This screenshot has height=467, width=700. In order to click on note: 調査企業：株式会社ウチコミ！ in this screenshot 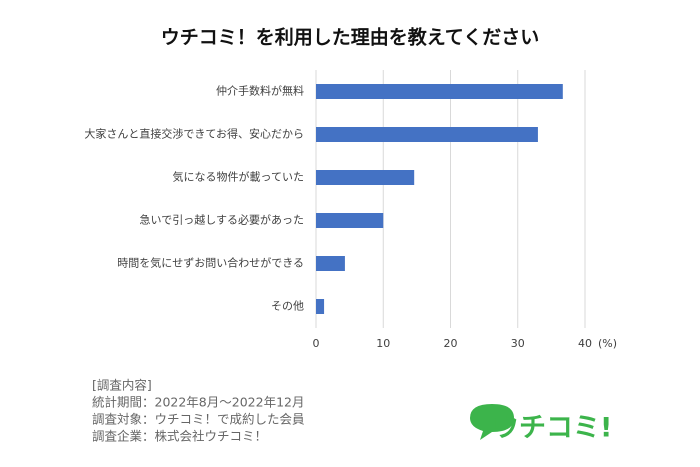, I will do `click(179, 436)`.